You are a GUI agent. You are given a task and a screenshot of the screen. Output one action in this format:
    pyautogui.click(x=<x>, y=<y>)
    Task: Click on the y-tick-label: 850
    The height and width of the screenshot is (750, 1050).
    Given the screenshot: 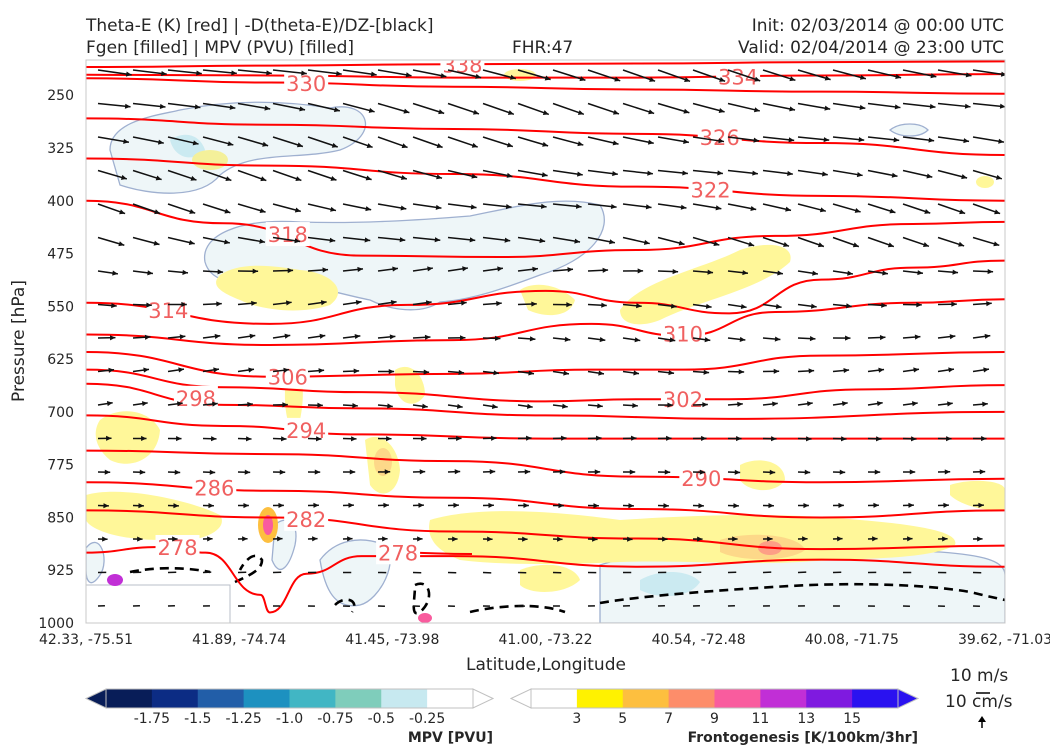 What is the action you would take?
    pyautogui.click(x=60, y=518)
    